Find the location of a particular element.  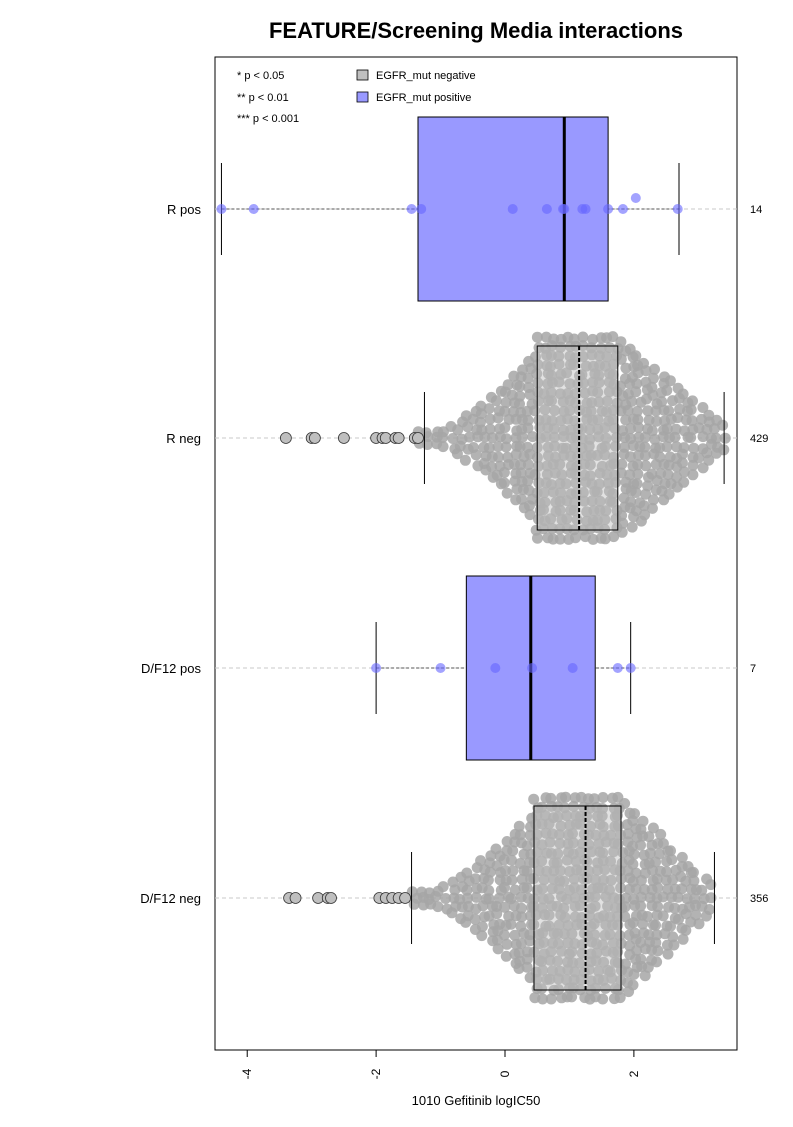

significance-label-1: * p < 0.05 is located at coordinates (260, 76).